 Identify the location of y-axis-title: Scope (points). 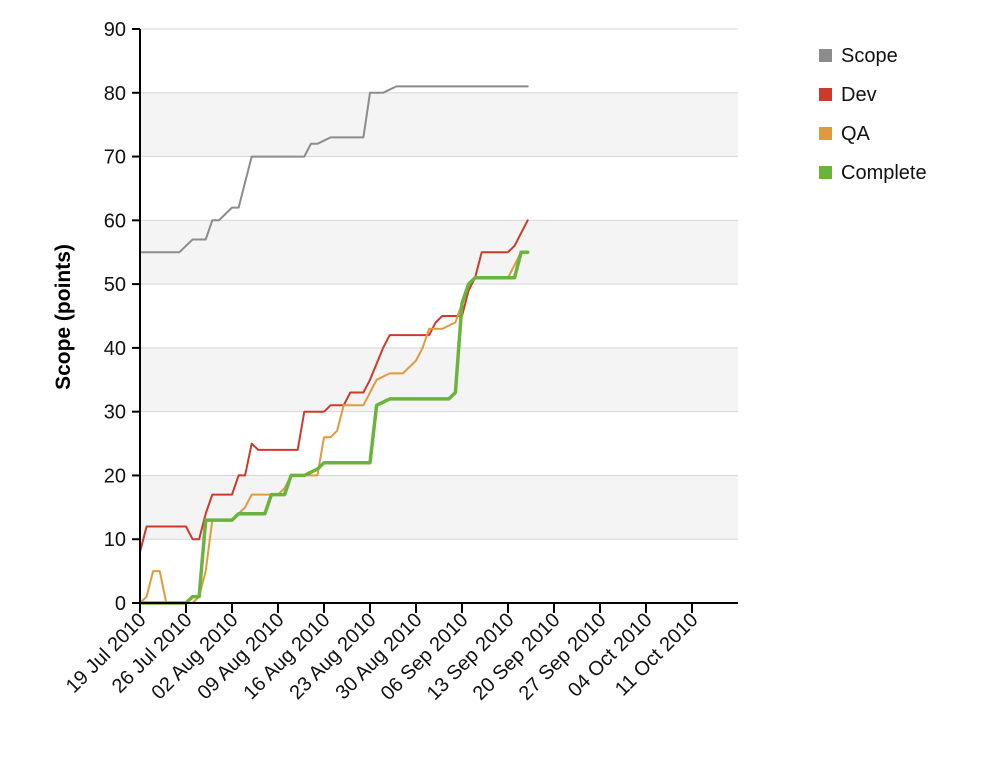
(63, 317).